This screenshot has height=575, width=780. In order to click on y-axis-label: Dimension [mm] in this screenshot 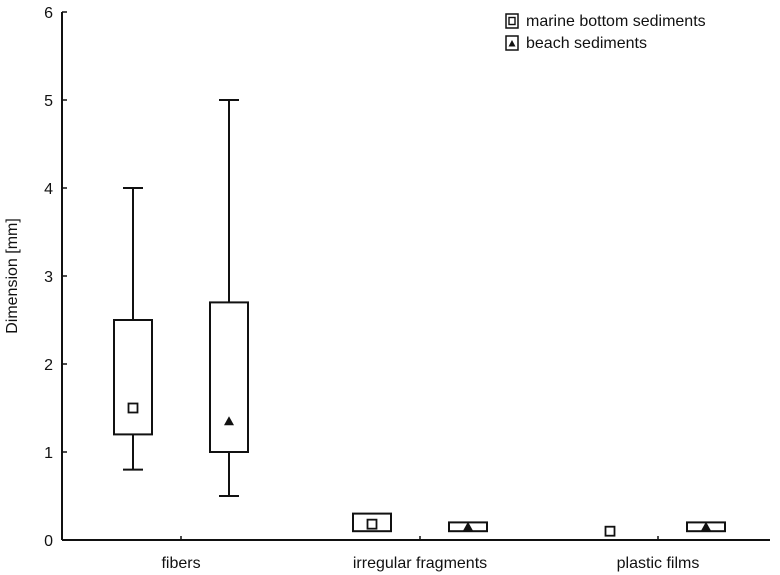, I will do `click(12, 276)`.